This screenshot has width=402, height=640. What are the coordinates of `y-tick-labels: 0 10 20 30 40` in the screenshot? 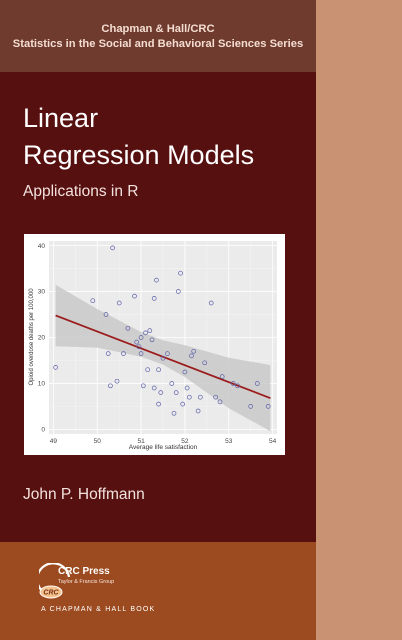 It's located at (42, 338).